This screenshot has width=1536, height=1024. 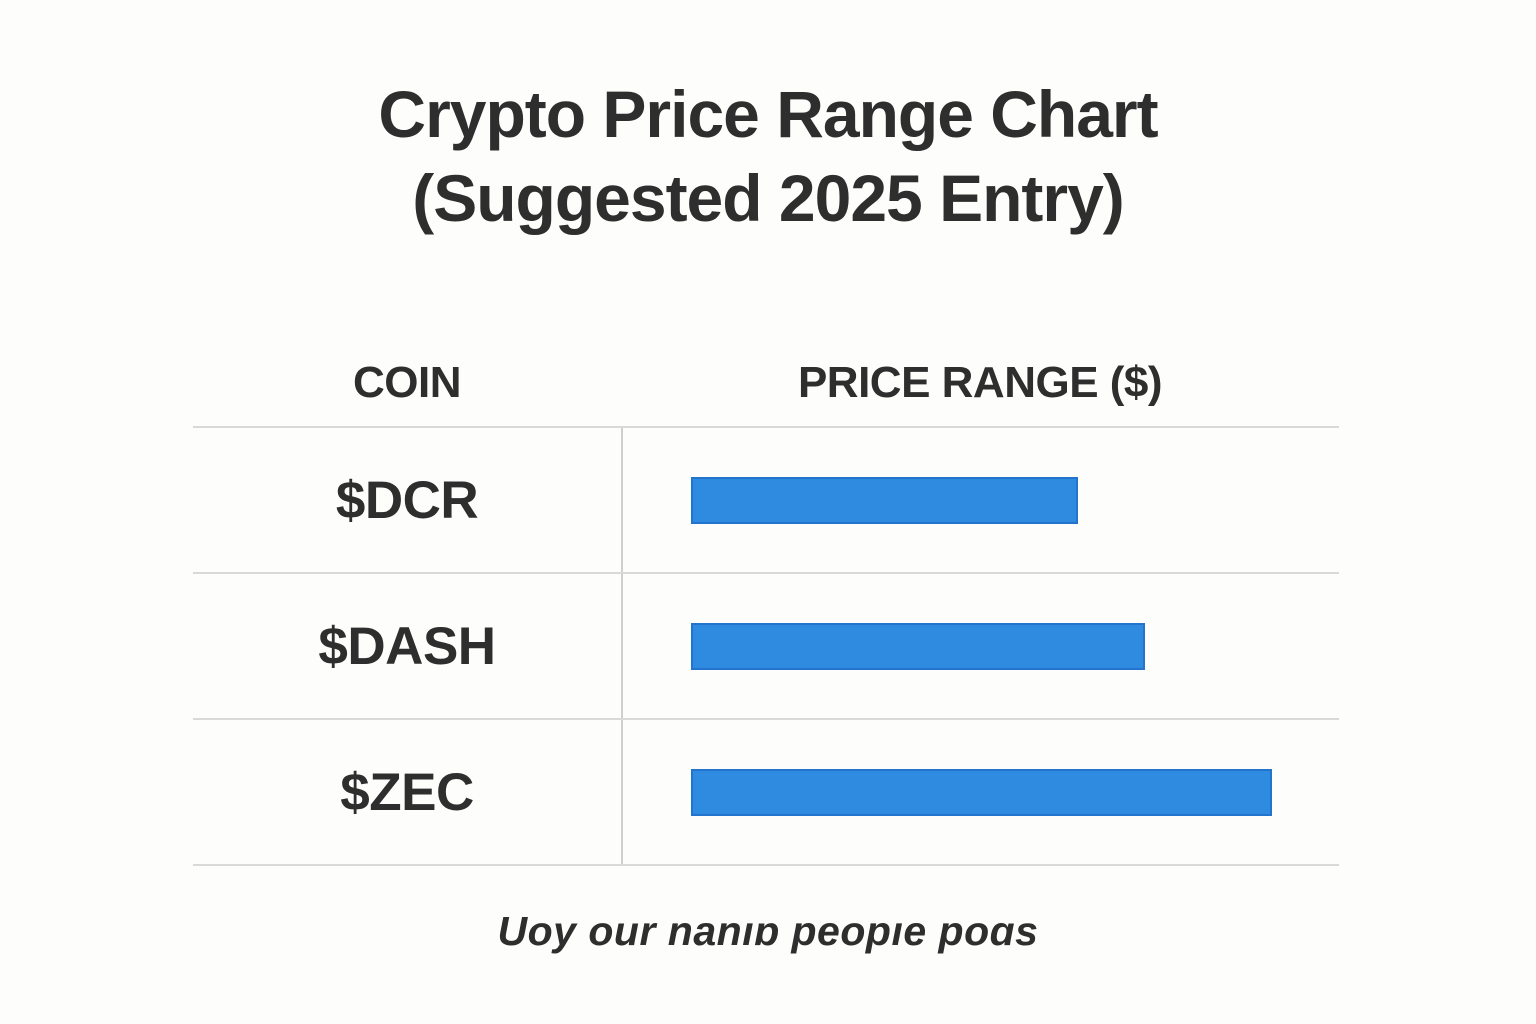 I want to click on chart-title-line1: Crypto Price Range Chart, so click(x=768, y=114).